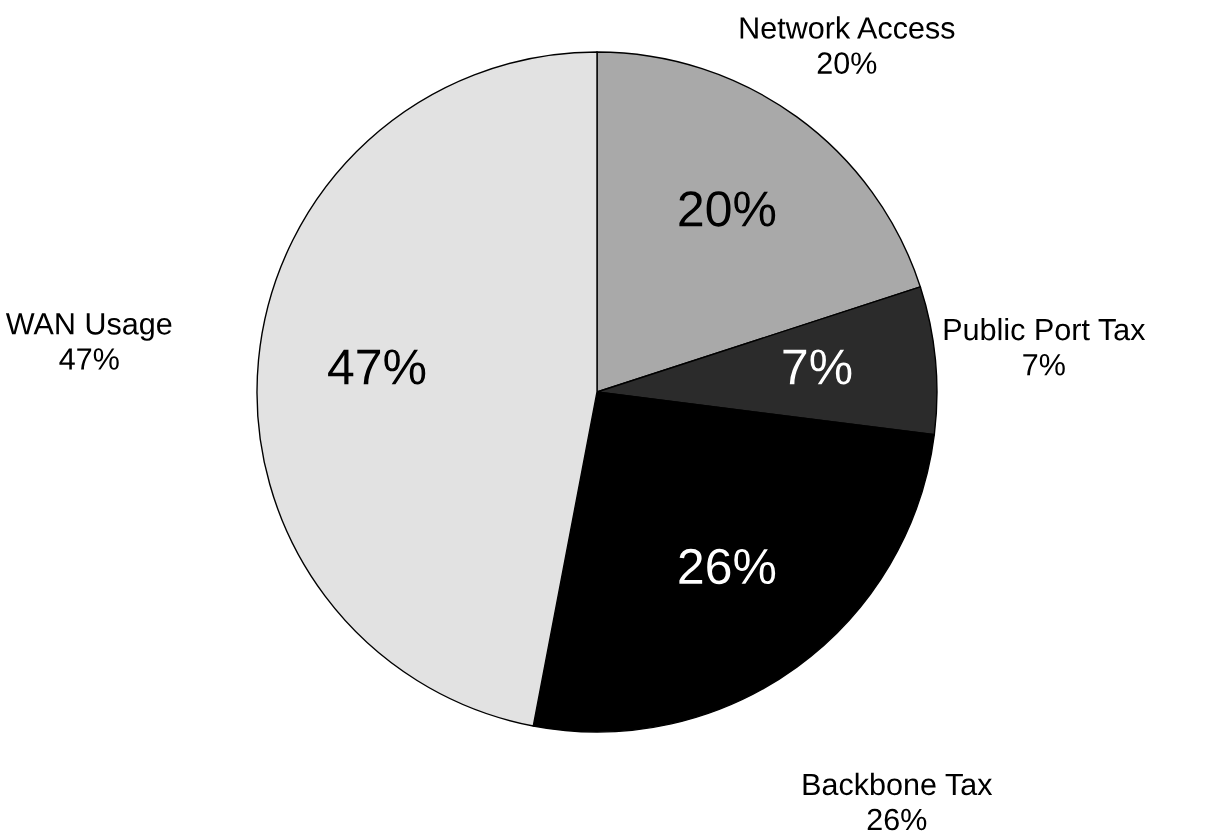 This screenshot has height=839, width=1221. Describe the element at coordinates (847, 27) in the screenshot. I see `slice-label: Network Access` at that location.